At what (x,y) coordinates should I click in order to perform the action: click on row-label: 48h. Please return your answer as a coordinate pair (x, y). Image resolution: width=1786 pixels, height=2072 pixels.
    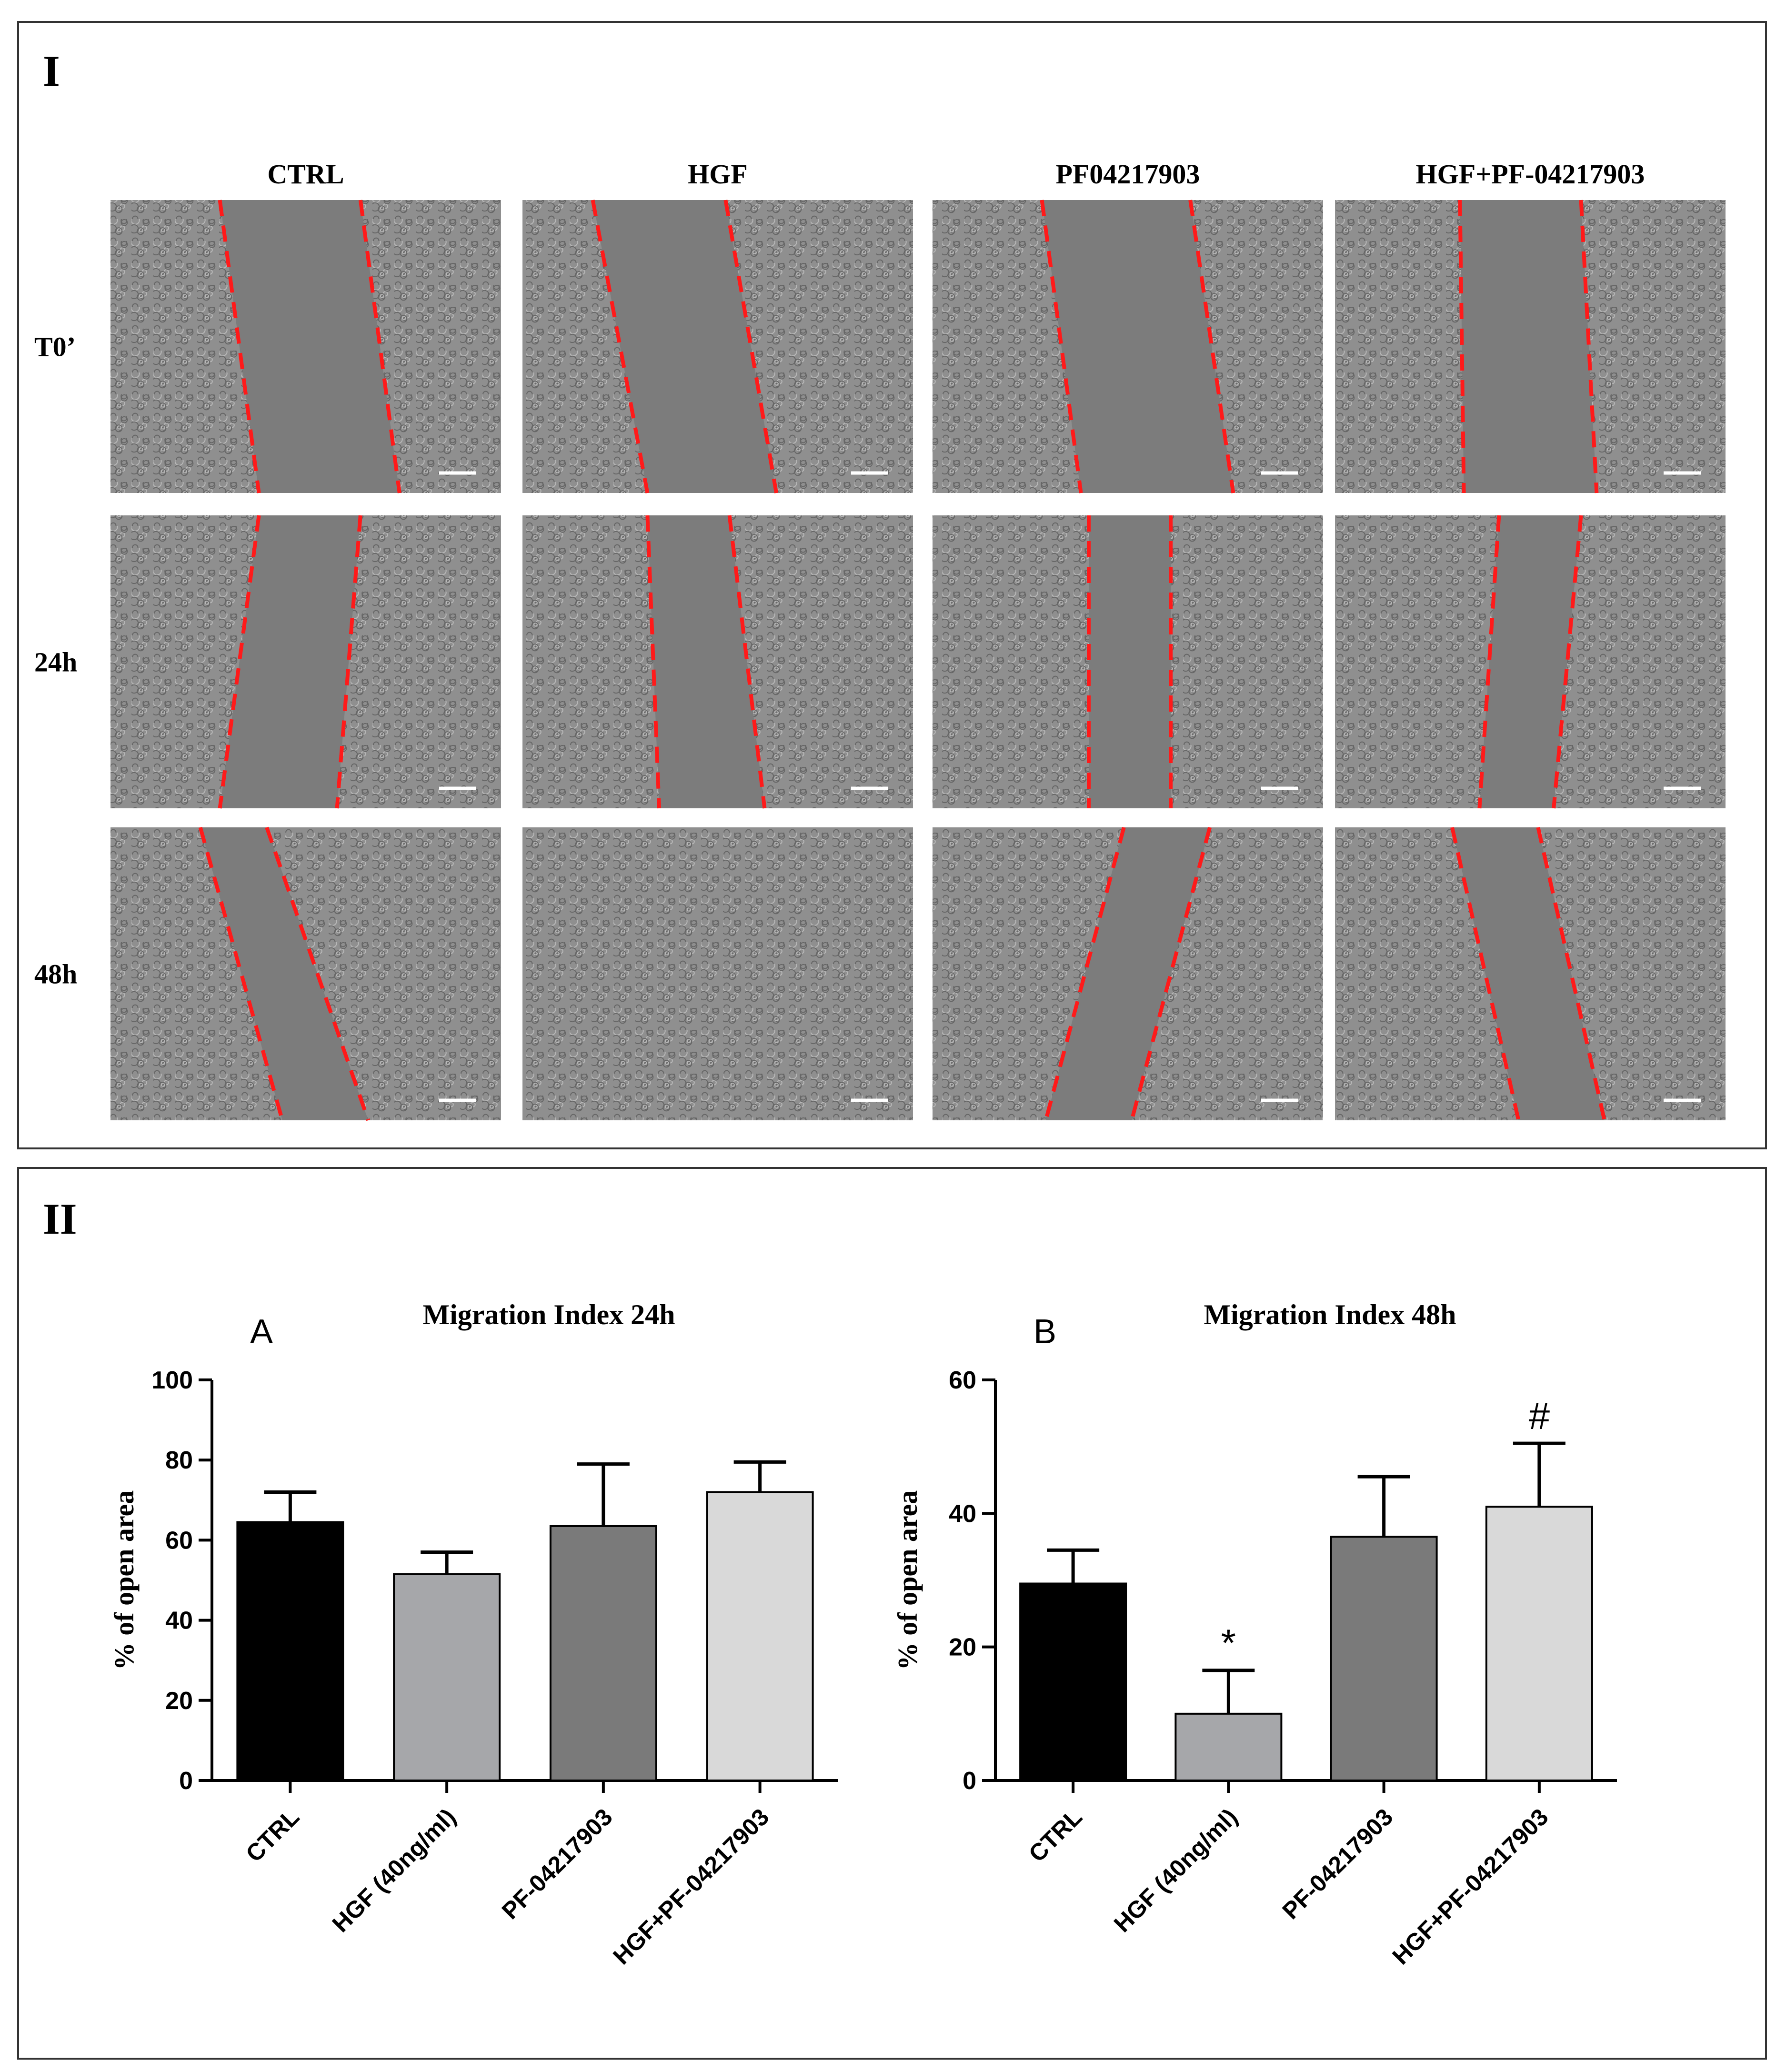
    Looking at the image, I should click on (56, 974).